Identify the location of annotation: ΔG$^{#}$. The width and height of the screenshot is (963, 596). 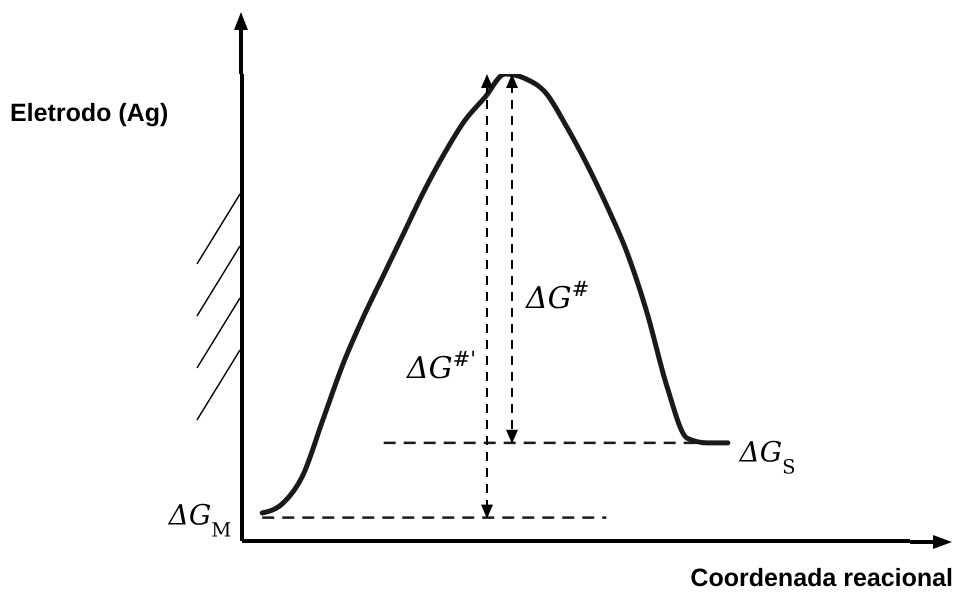
(557, 296).